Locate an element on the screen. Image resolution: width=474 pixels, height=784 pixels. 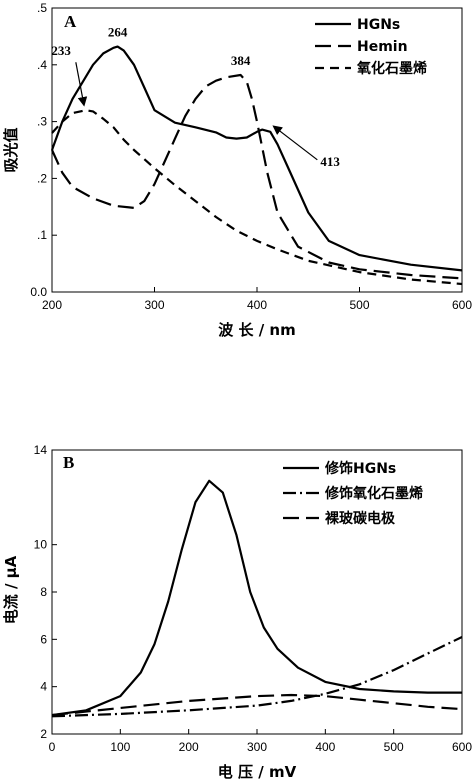
peak-annotation: 384 is located at coordinates (241, 60).